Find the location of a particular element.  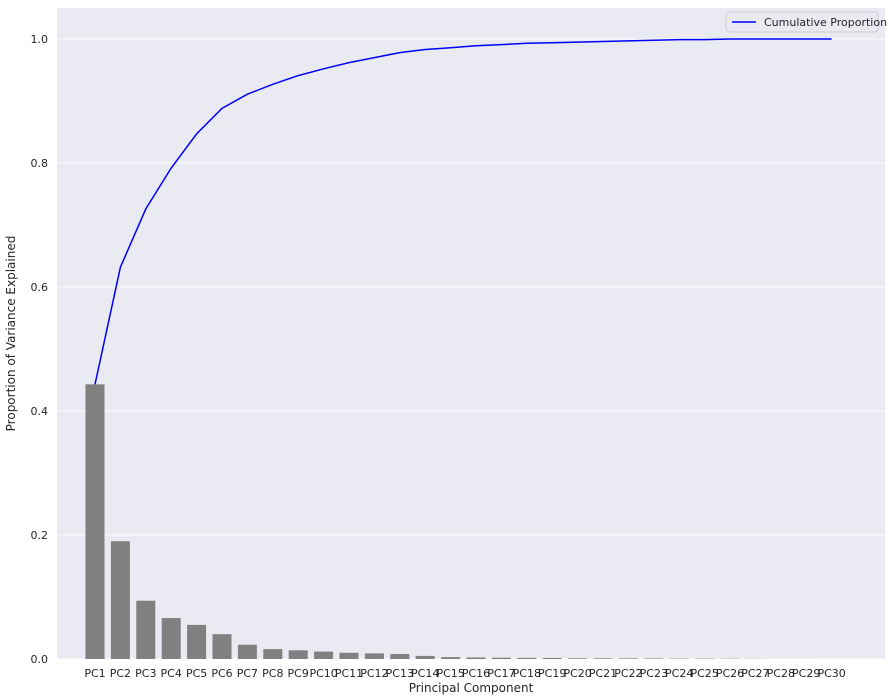

x-tick-label: PC30 is located at coordinates (831, 673).